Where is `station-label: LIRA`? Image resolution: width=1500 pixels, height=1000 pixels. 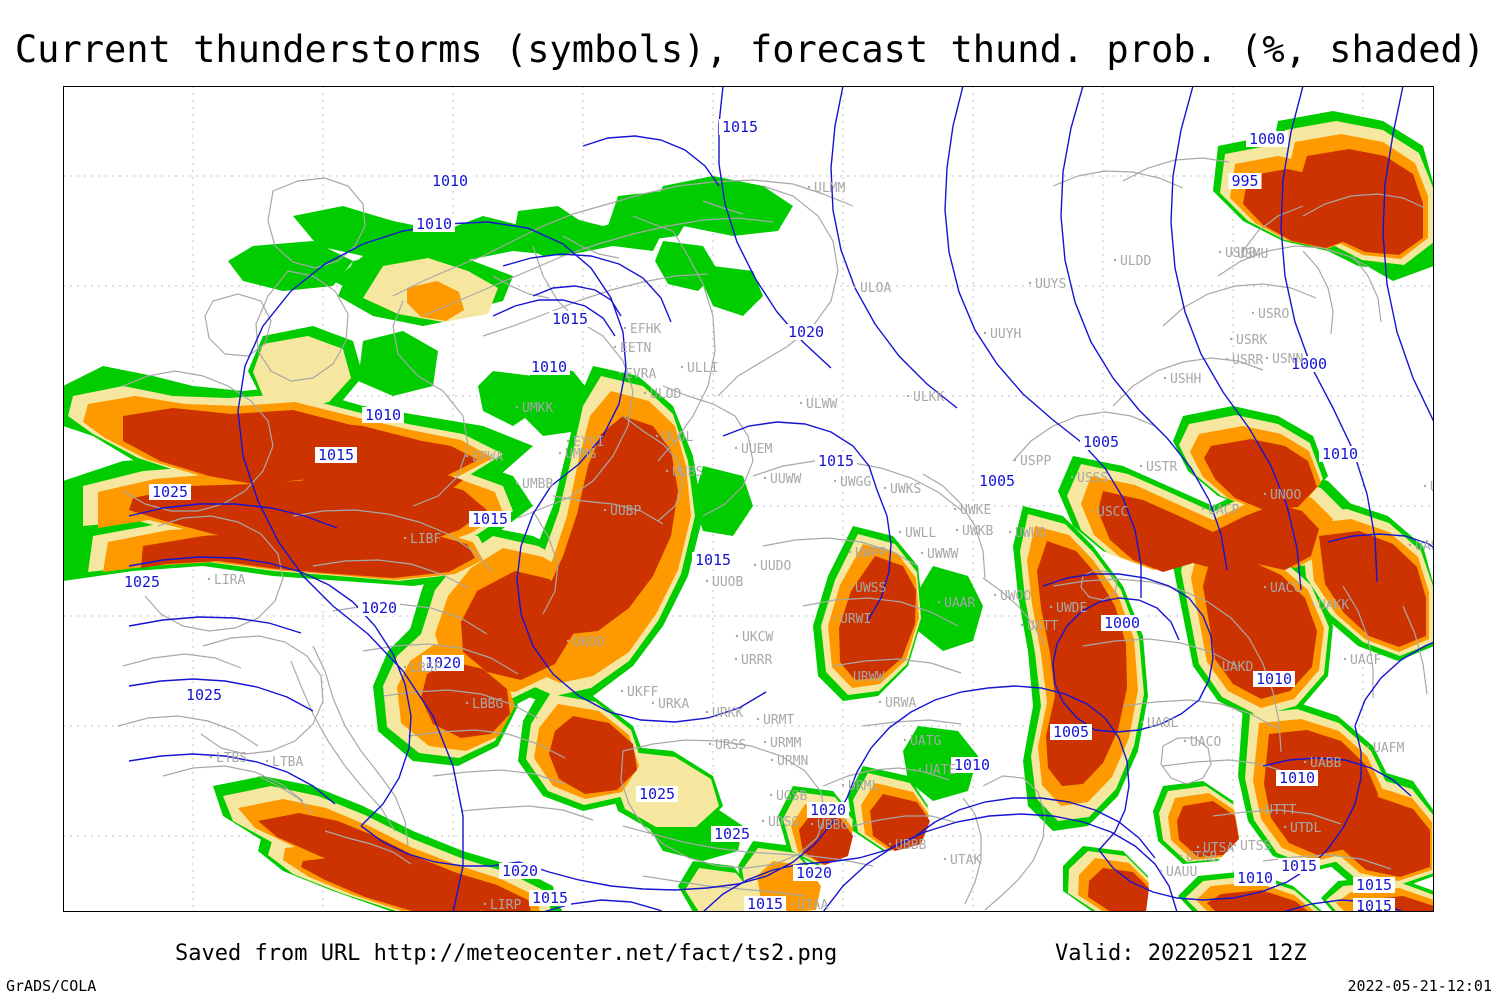 station-label: LIRA is located at coordinates (229, 580).